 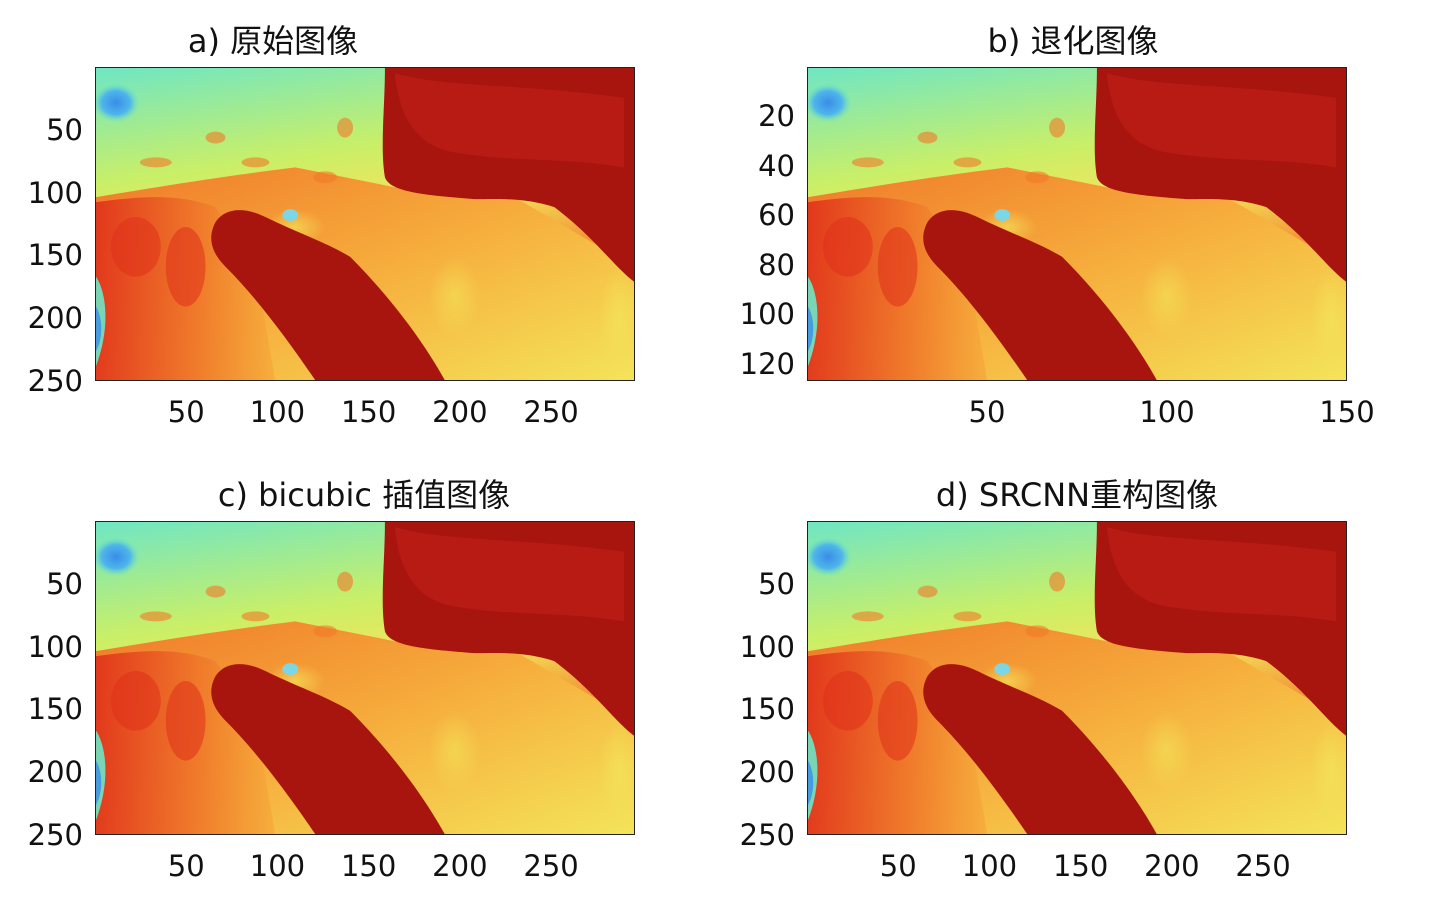 I want to click on panel-title: d) SRCNN重构图像, so click(x=1077, y=495).